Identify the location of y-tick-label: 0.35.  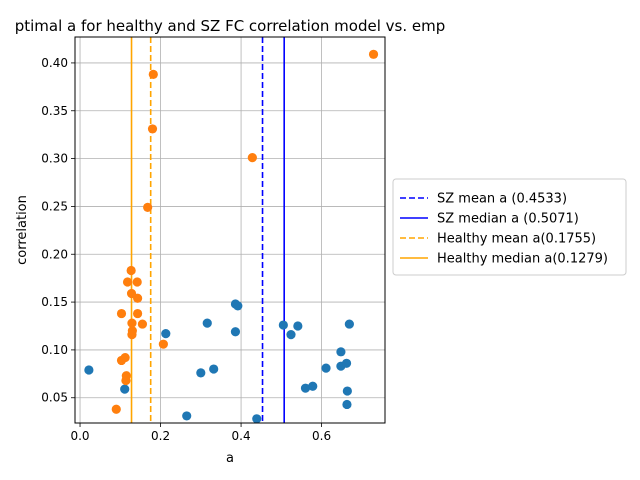
(54, 111).